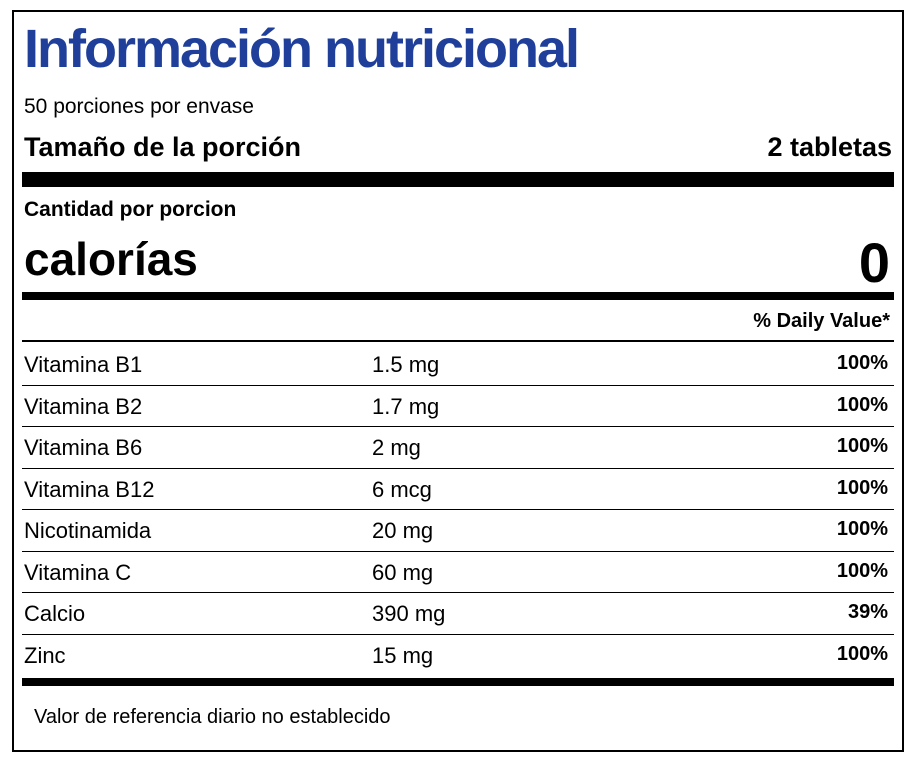 The image size is (916, 766). I want to click on thick-divider, so click(458, 179).